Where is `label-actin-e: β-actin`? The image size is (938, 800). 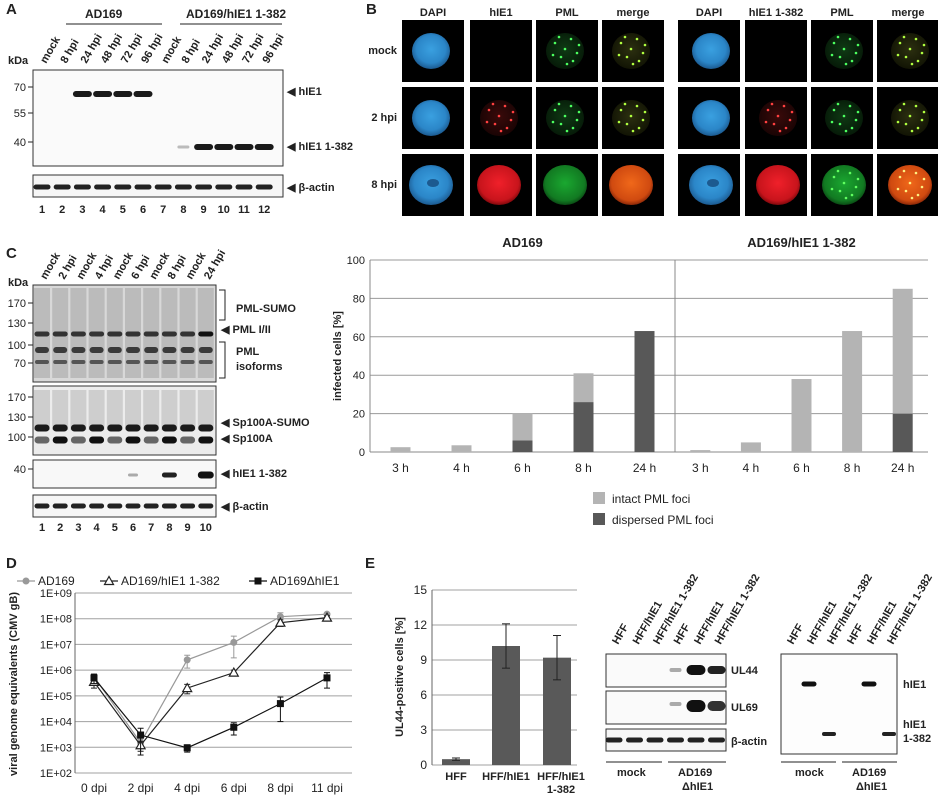 label-actin-e: β-actin is located at coordinates (749, 742).